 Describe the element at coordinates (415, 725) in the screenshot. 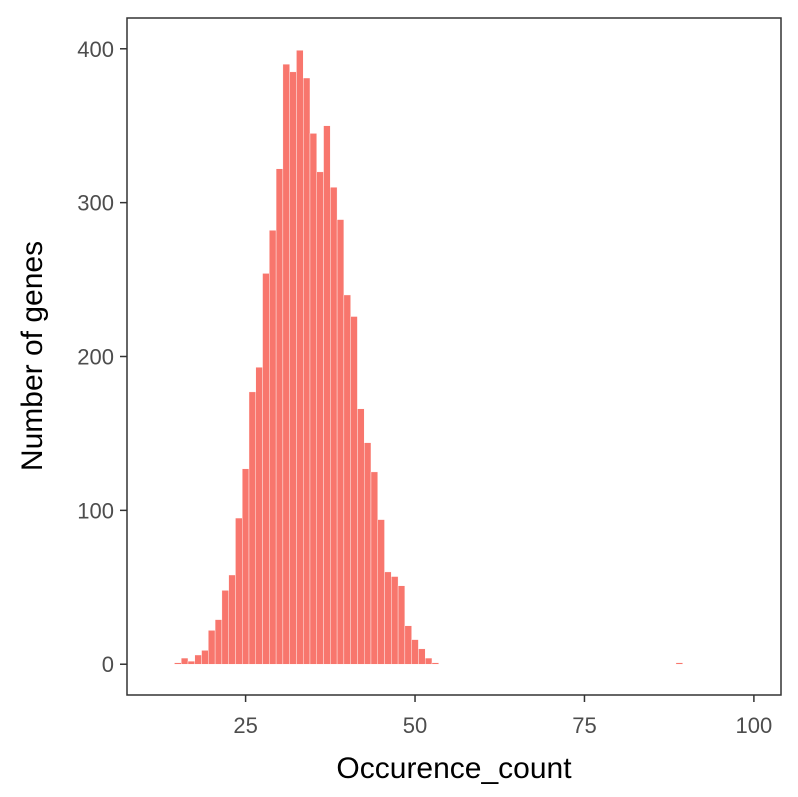

I see `x-tick-label: 50` at that location.